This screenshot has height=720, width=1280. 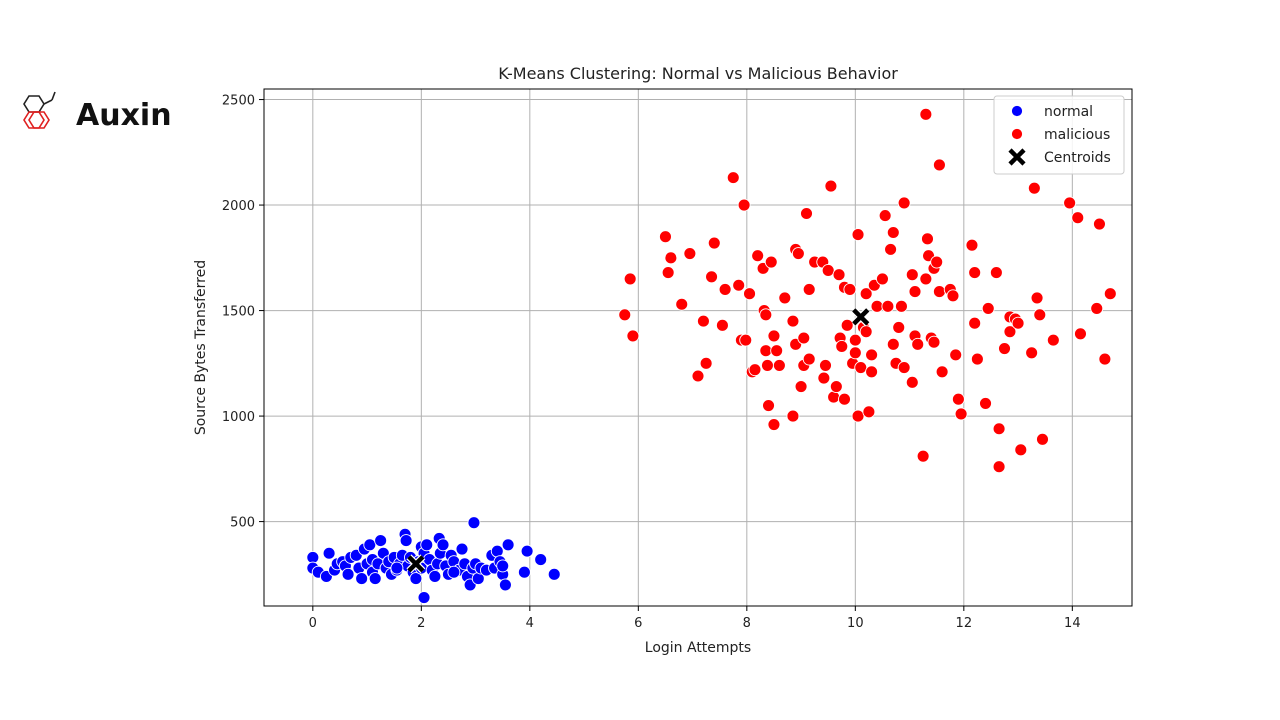 I want to click on legend-item-normal: normal, so click(x=1052, y=112).